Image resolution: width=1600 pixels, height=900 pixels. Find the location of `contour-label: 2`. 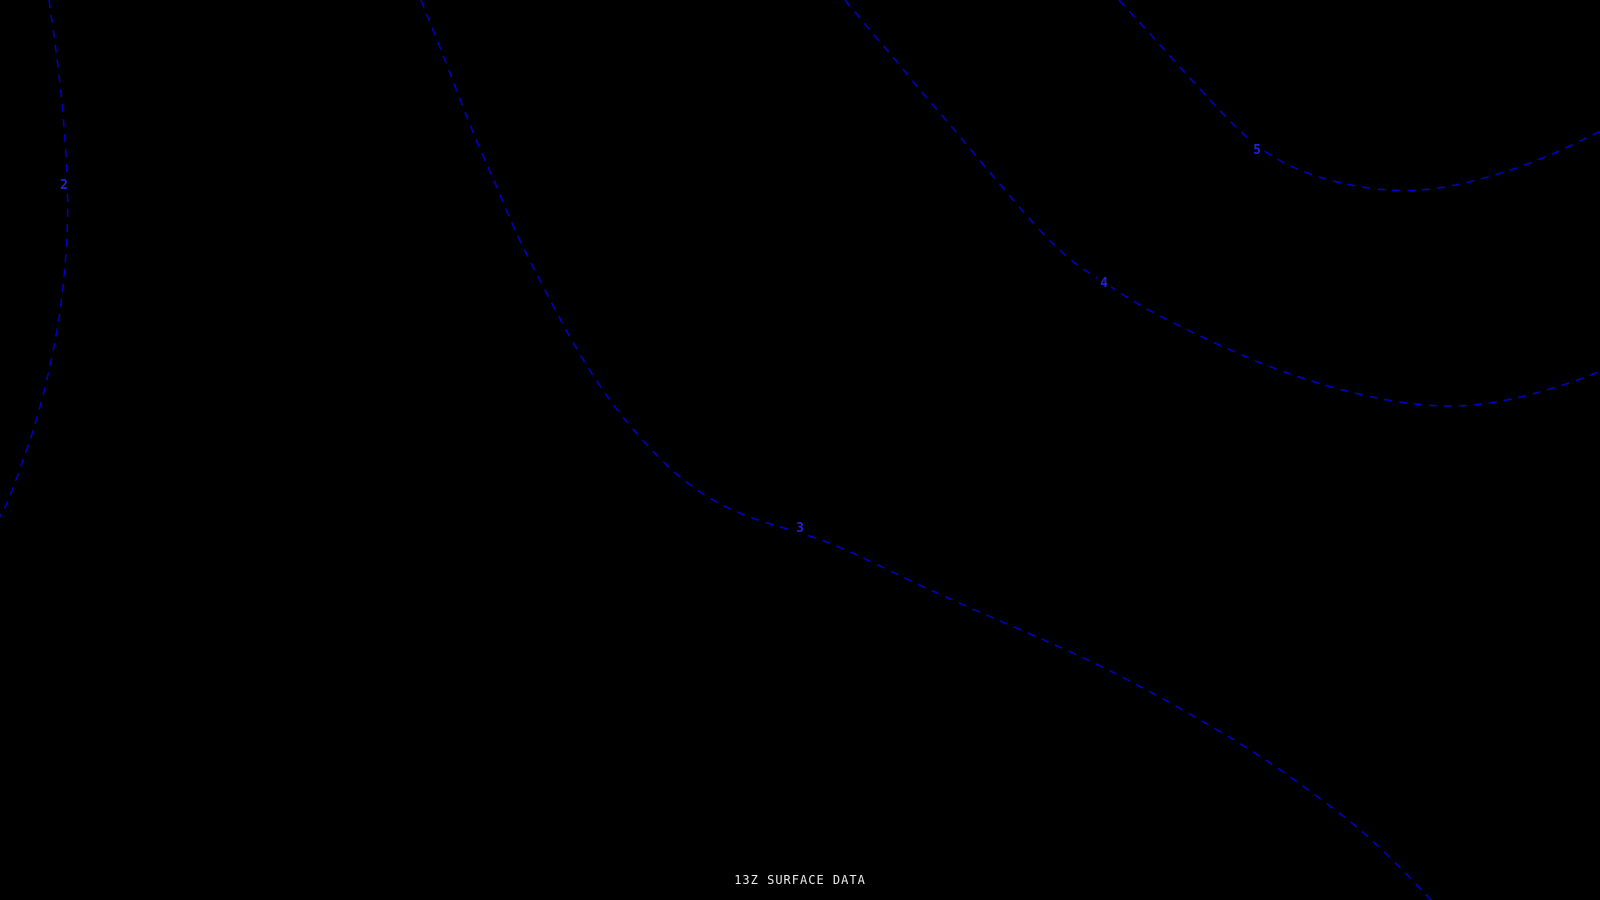

contour-label: 2 is located at coordinates (64, 185).